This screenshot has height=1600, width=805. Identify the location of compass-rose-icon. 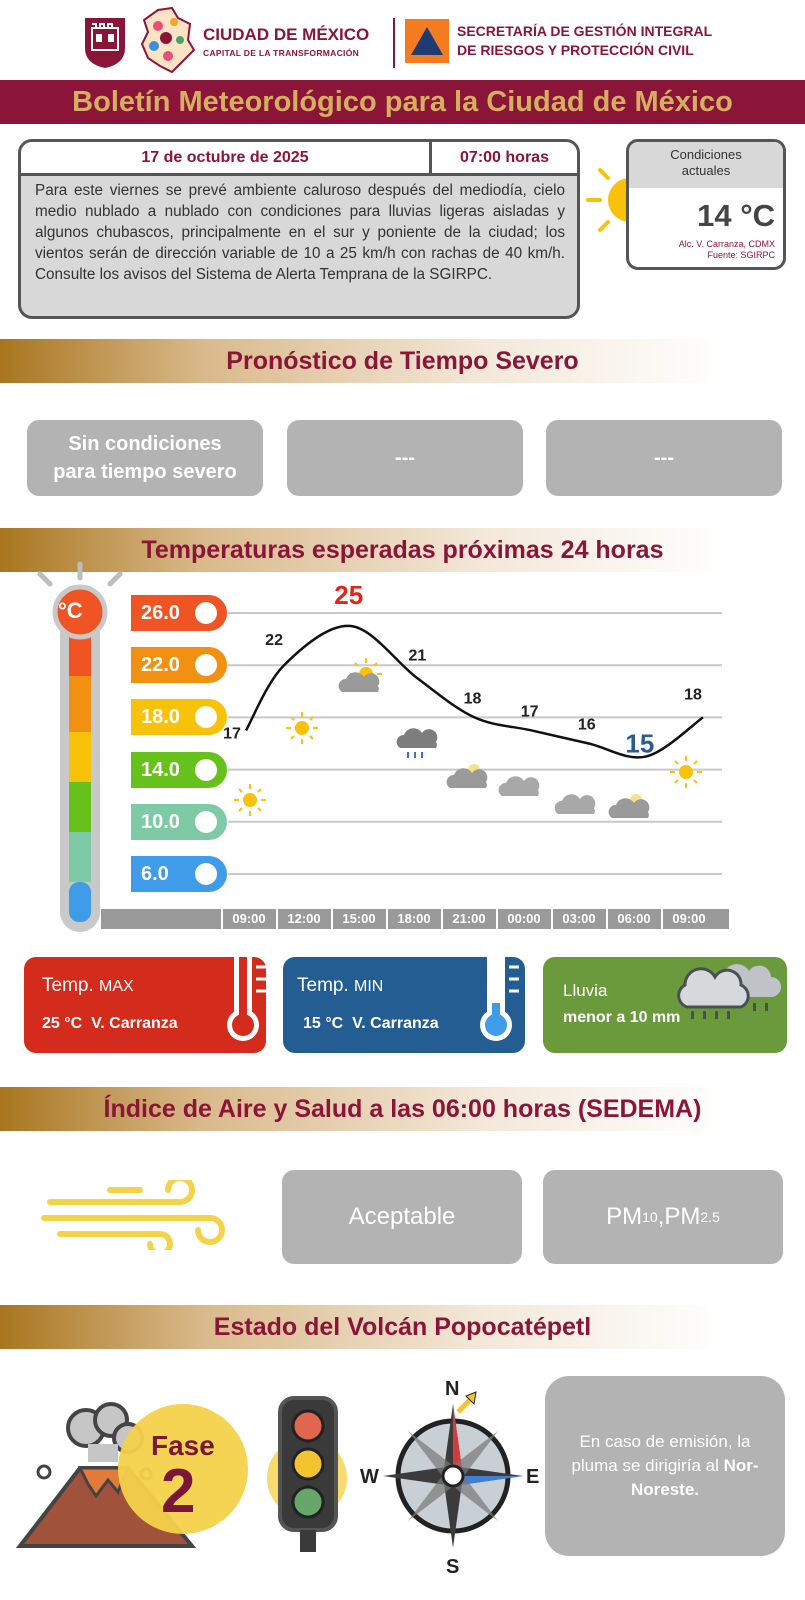
(458, 1478).